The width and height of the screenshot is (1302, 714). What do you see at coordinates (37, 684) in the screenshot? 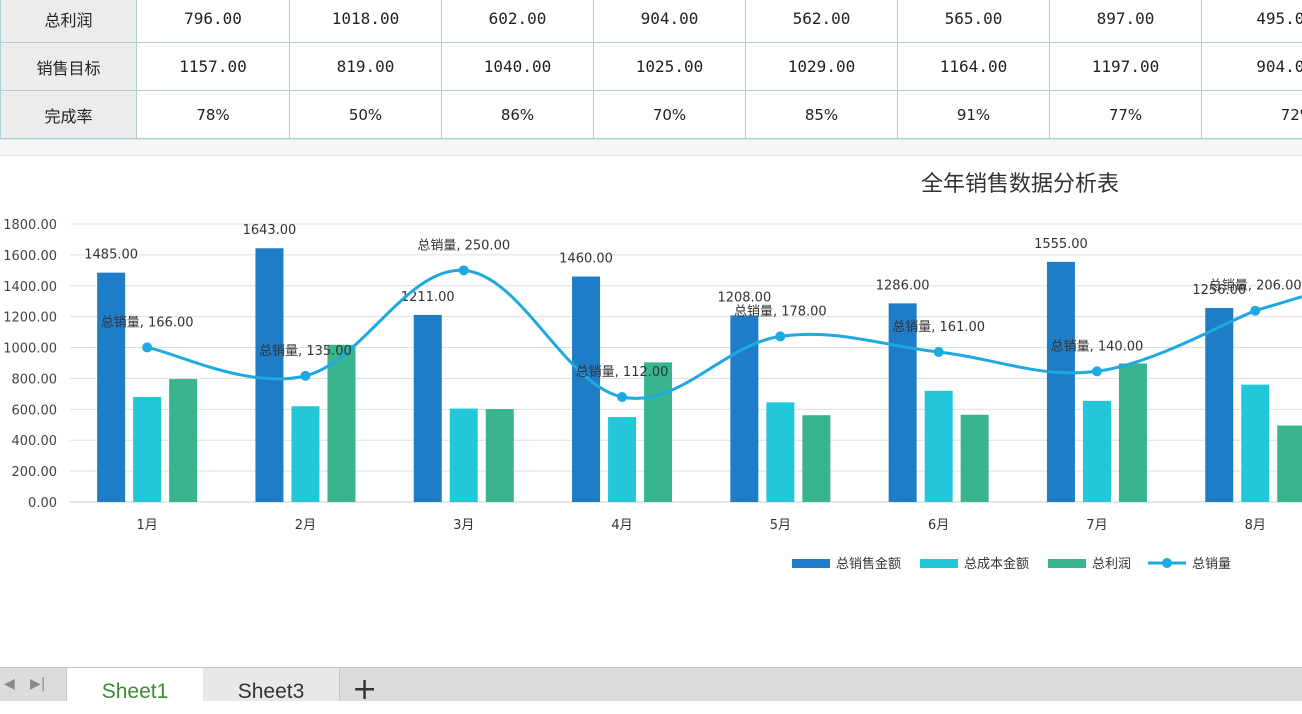
I see `scroll-last-icon: ▶|` at bounding box center [37, 684].